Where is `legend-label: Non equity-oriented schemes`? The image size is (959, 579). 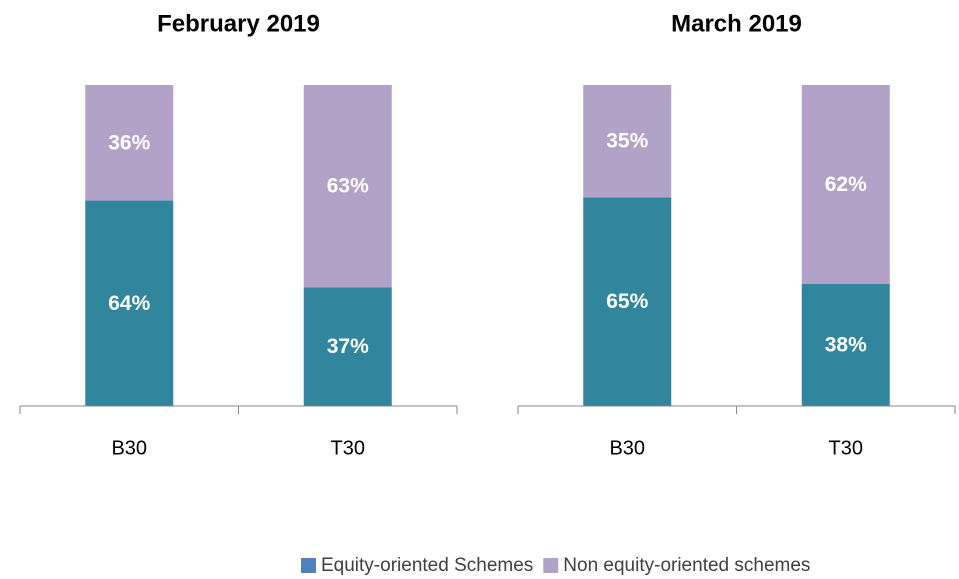 legend-label: Non equity-oriented schemes is located at coordinates (686, 565).